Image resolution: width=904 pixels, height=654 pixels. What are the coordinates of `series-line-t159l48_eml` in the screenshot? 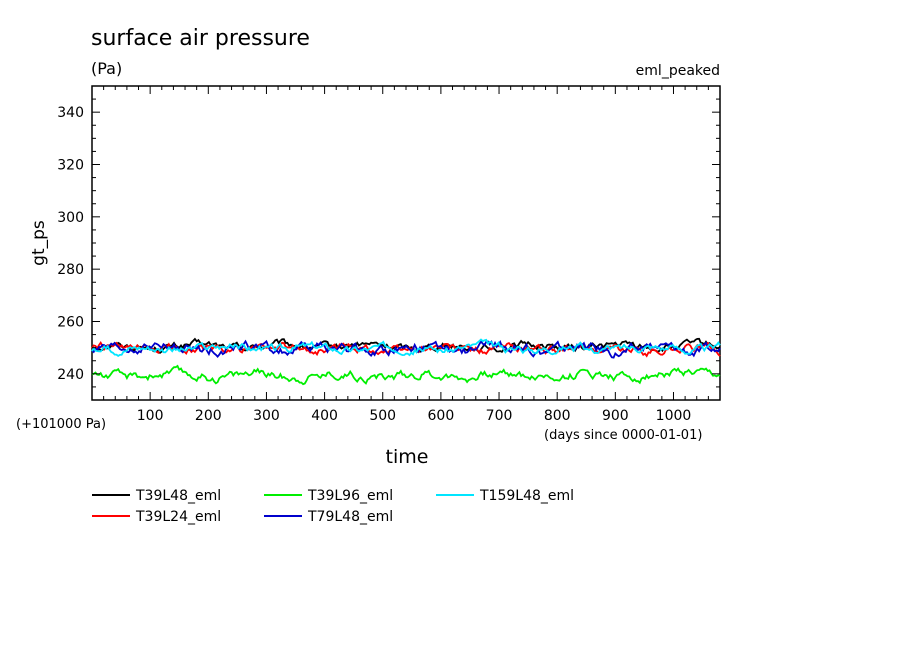 It's located at (406, 347).